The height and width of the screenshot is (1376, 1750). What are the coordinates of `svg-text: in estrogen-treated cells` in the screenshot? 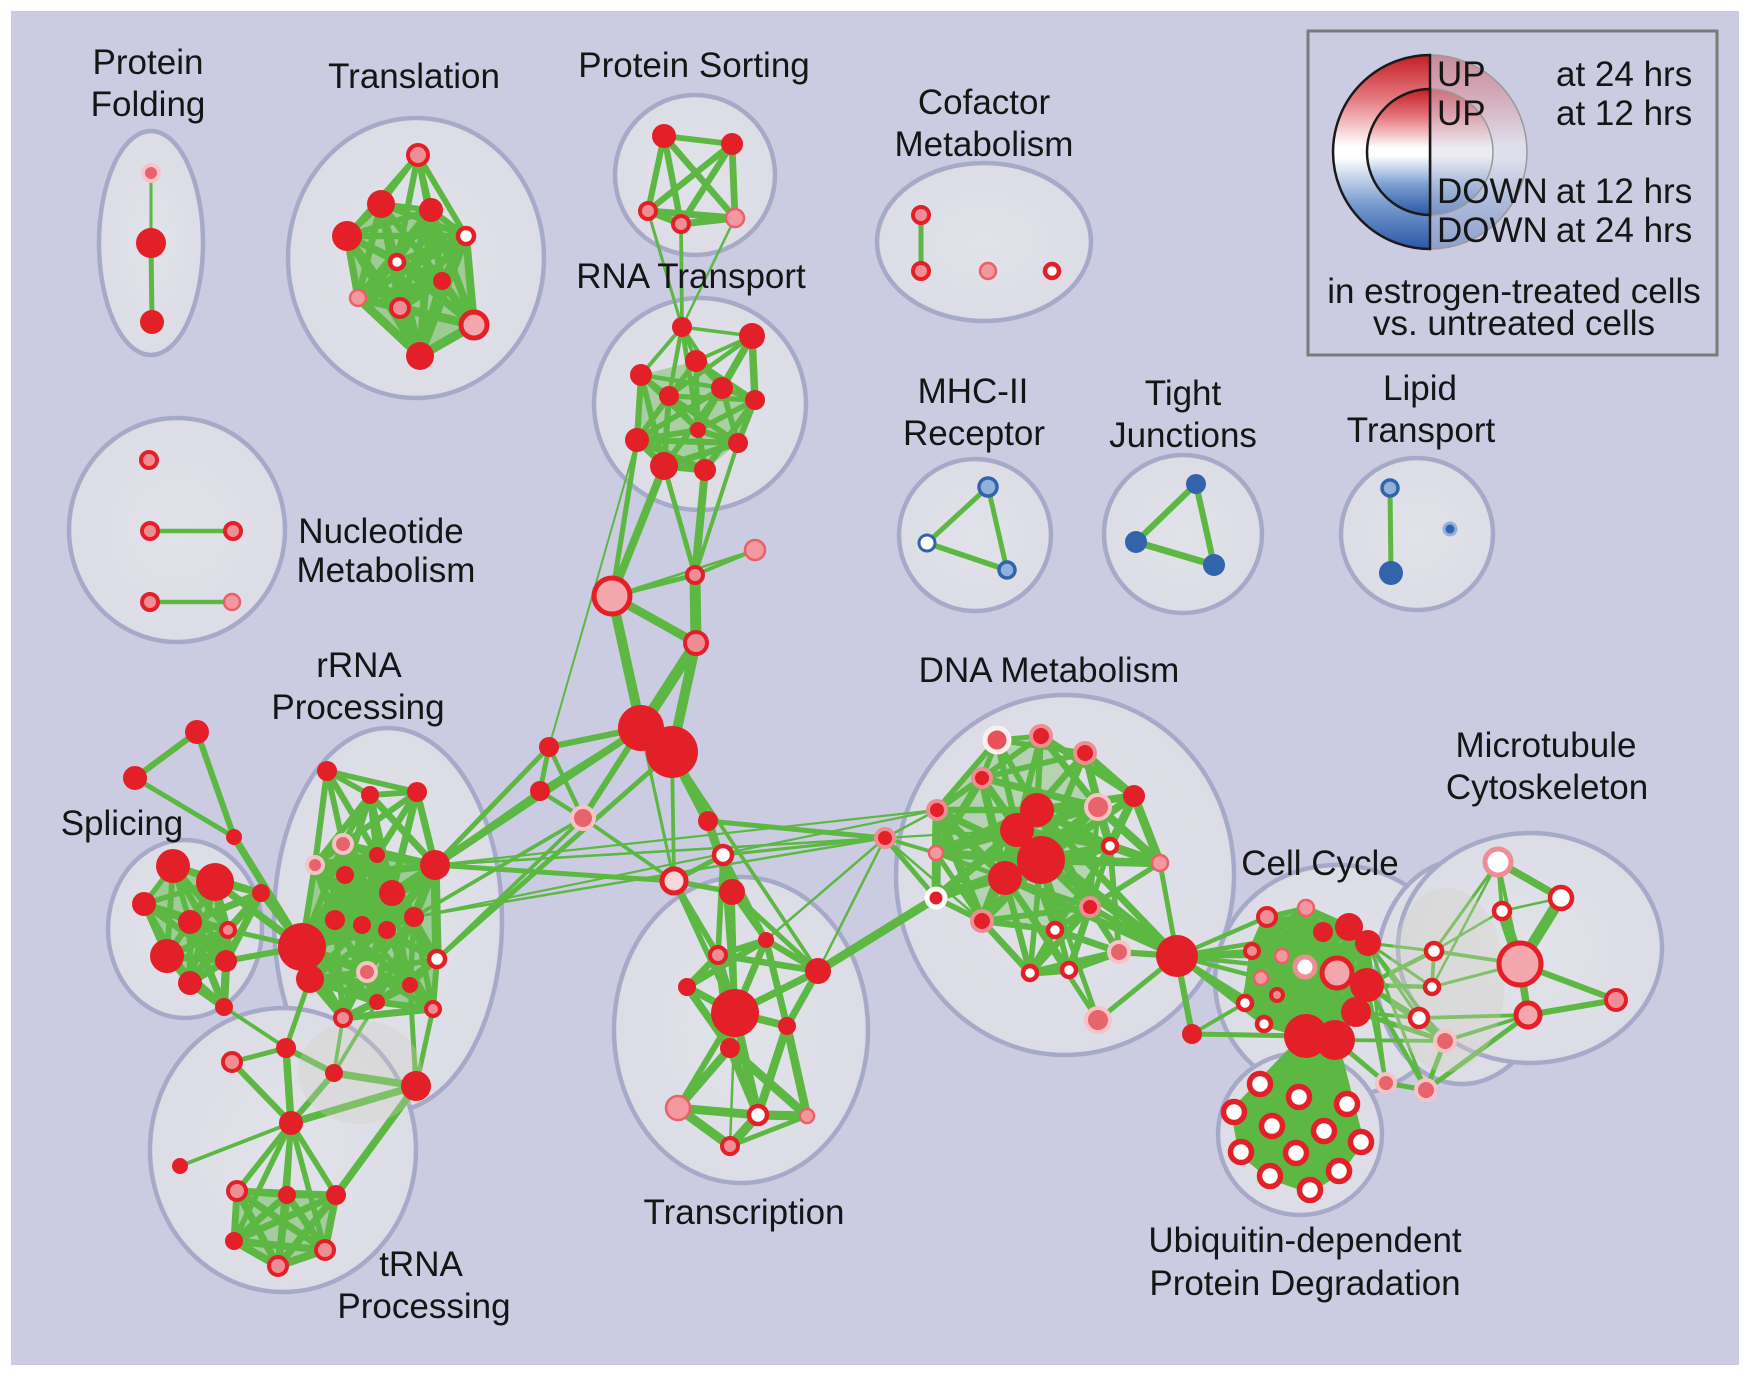 It's located at (1514, 291).